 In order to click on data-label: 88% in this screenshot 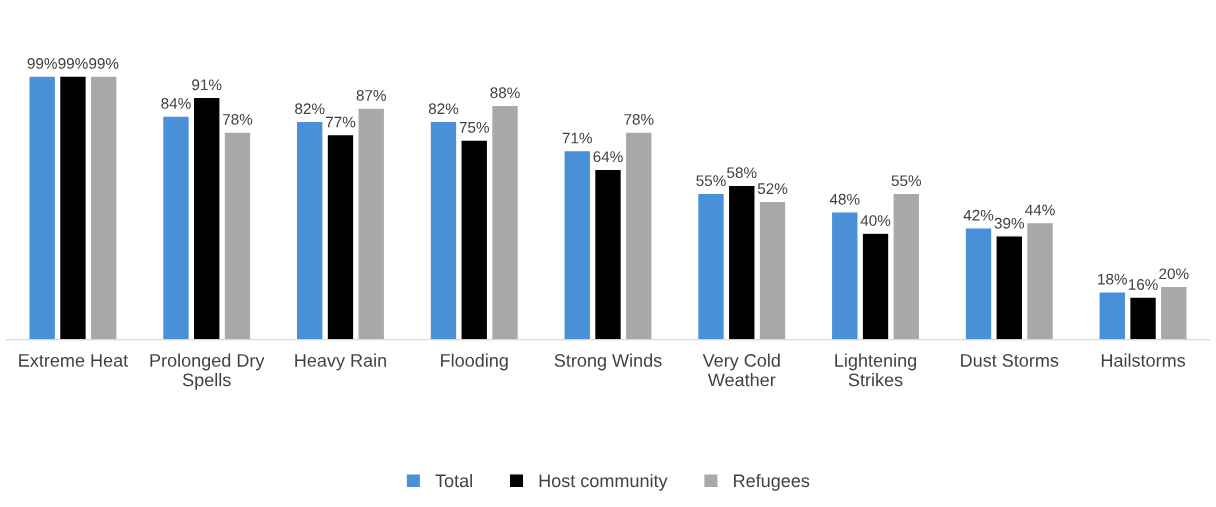, I will do `click(505, 93)`.